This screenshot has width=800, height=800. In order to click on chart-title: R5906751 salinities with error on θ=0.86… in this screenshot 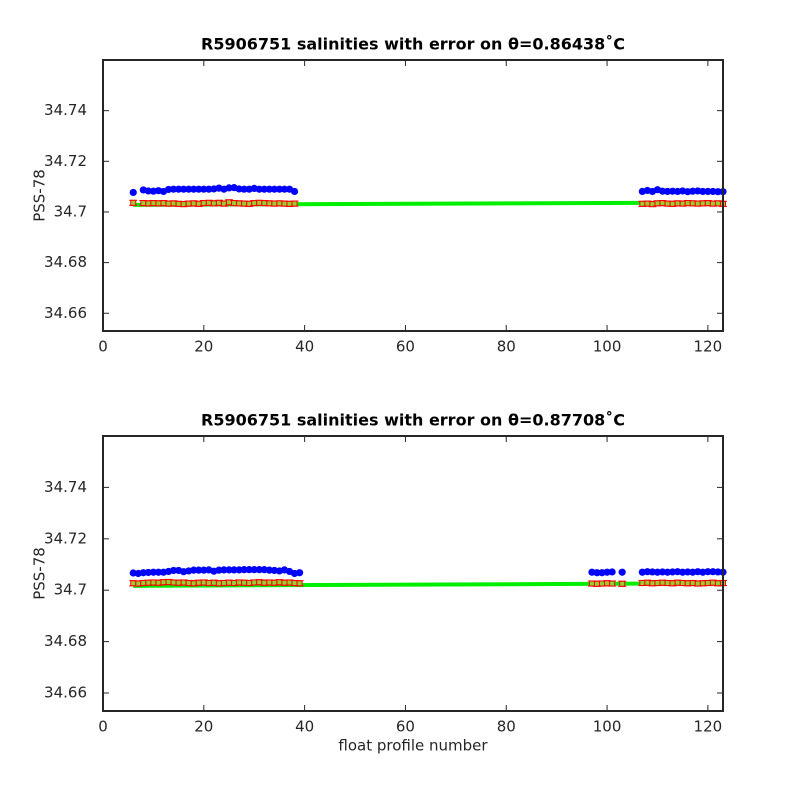, I will do `click(413, 44)`.